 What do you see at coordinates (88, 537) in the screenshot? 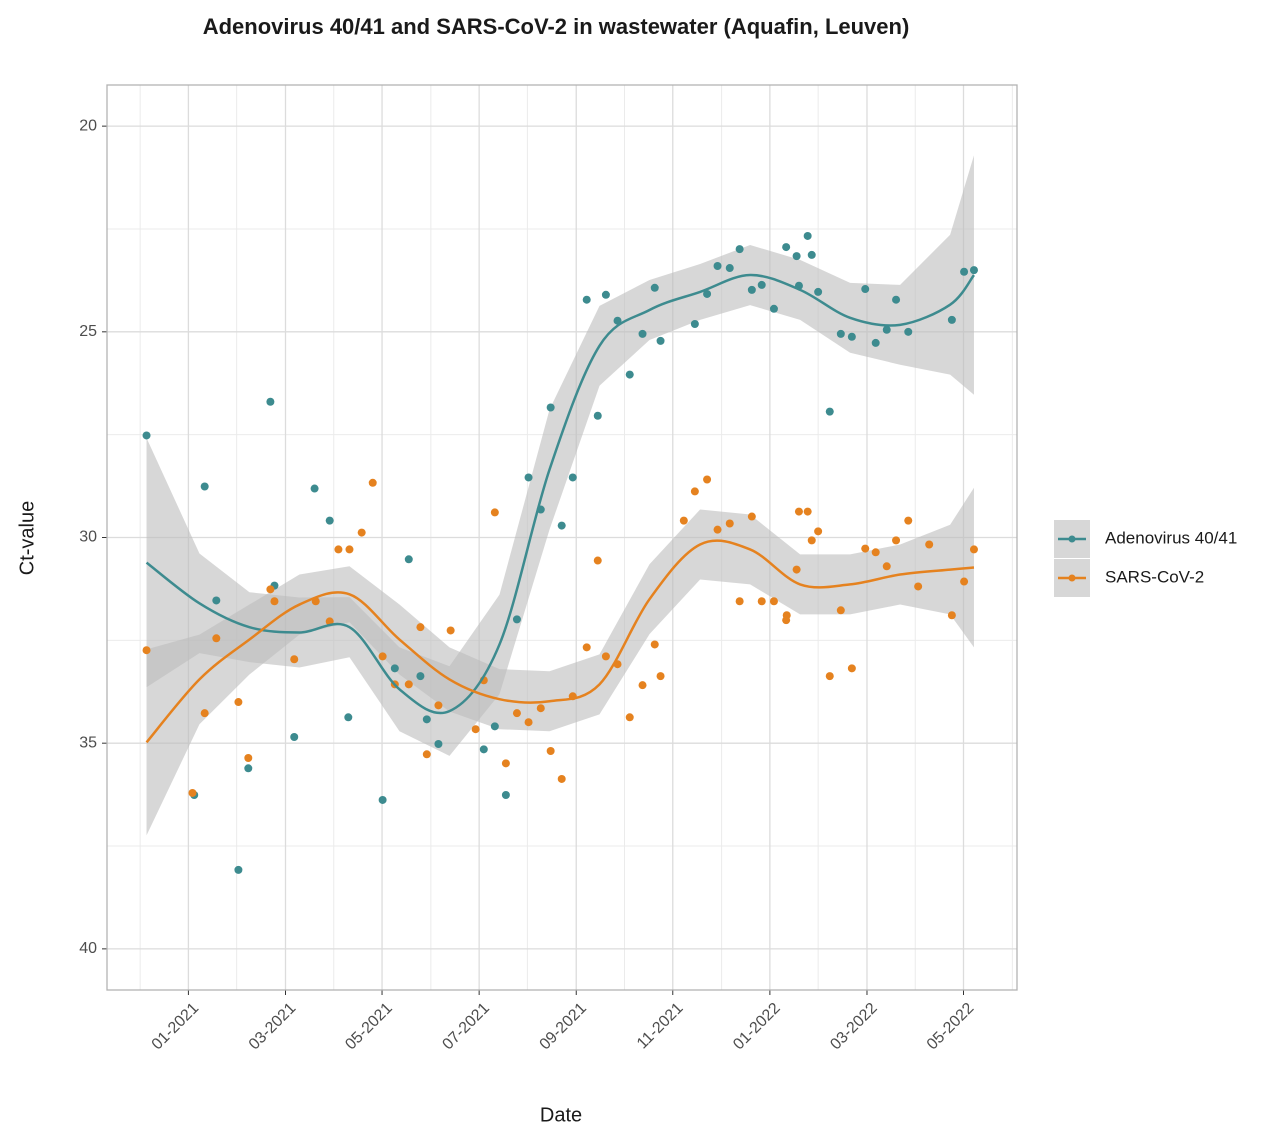
I see `y-tick-label: 30` at bounding box center [88, 537].